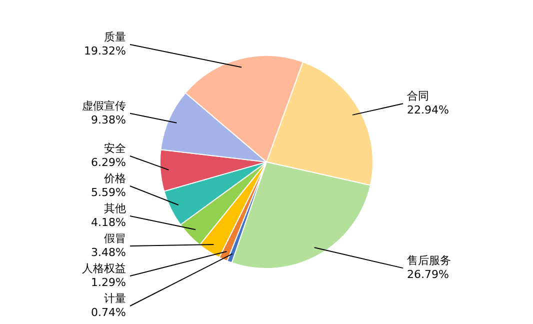  What do you see at coordinates (108, 282) in the screenshot?
I see `data-label: 1.29%` at bounding box center [108, 282].